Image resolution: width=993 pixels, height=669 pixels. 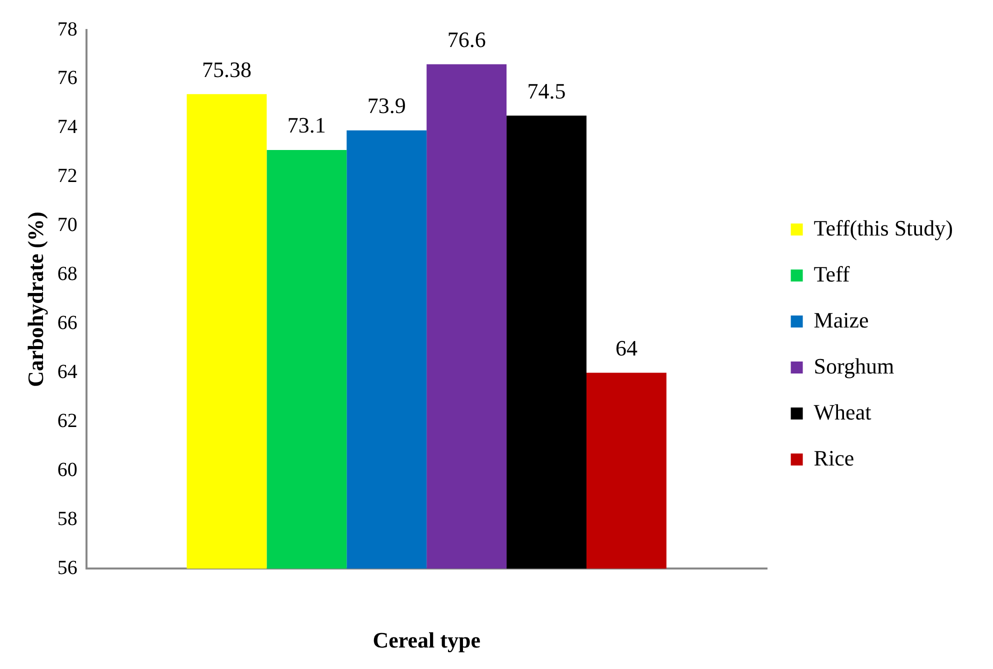 I want to click on y-axis-title: Carbohydrate (%), so click(x=35, y=299).